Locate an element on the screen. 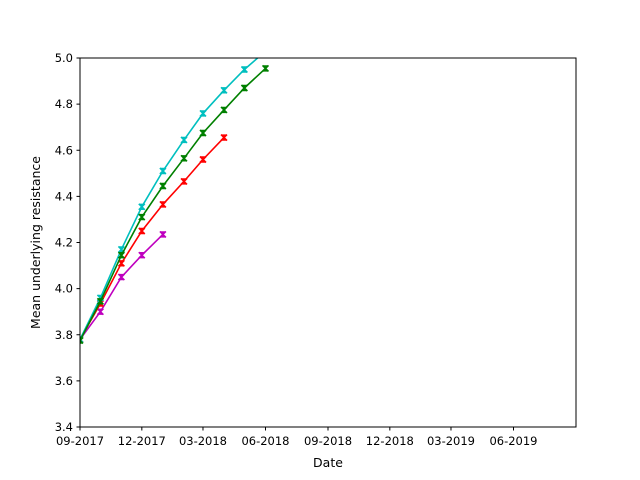  y-tick-label: 5.0 is located at coordinates (64, 58).